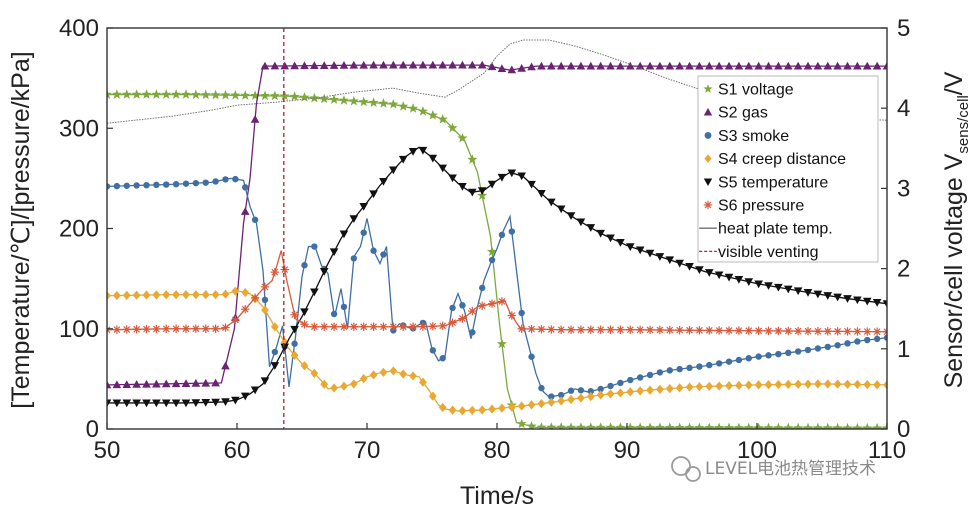 Image resolution: width=969 pixels, height=516 pixels. What do you see at coordinates (775, 229) in the screenshot?
I see `legend-label: heat plate temp.` at bounding box center [775, 229].